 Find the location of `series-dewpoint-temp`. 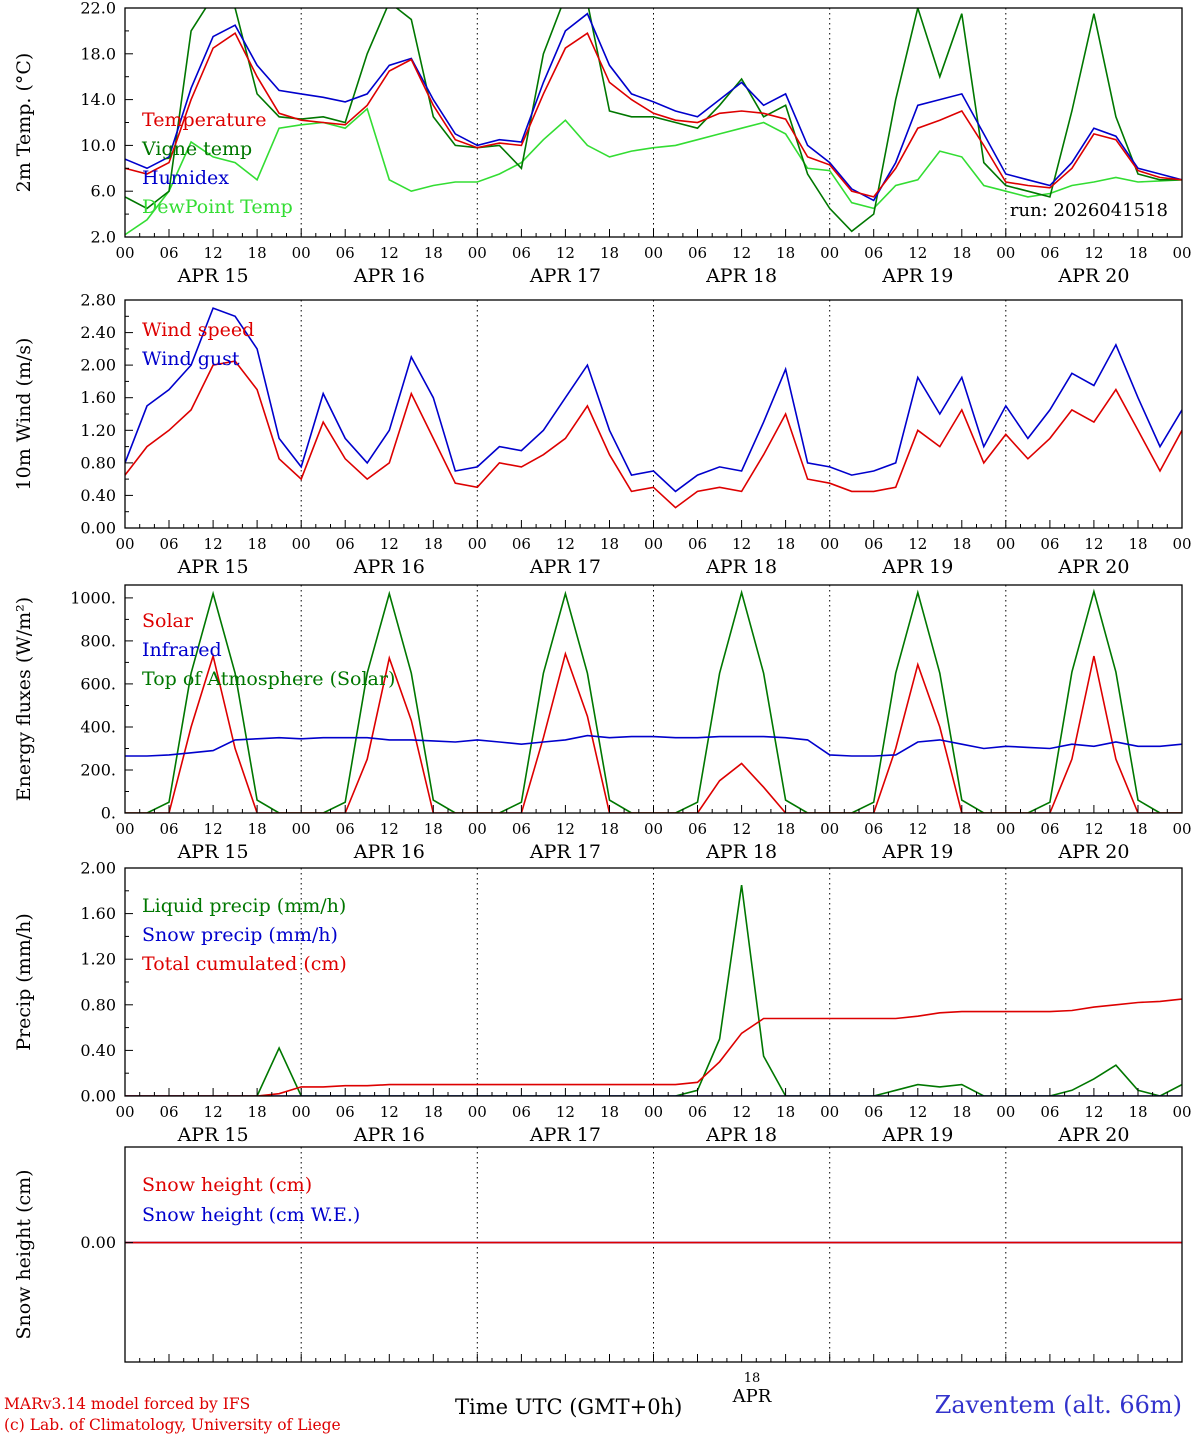

series-dewpoint-temp is located at coordinates (653, 171).